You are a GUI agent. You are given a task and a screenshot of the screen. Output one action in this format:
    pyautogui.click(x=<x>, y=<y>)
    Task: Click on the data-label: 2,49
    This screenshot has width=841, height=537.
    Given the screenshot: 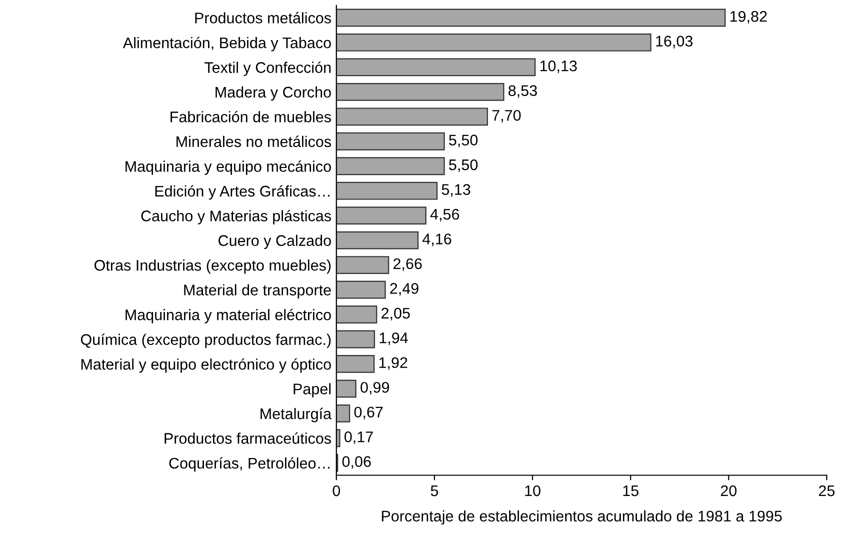 What is the action you would take?
    pyautogui.click(x=404, y=289)
    